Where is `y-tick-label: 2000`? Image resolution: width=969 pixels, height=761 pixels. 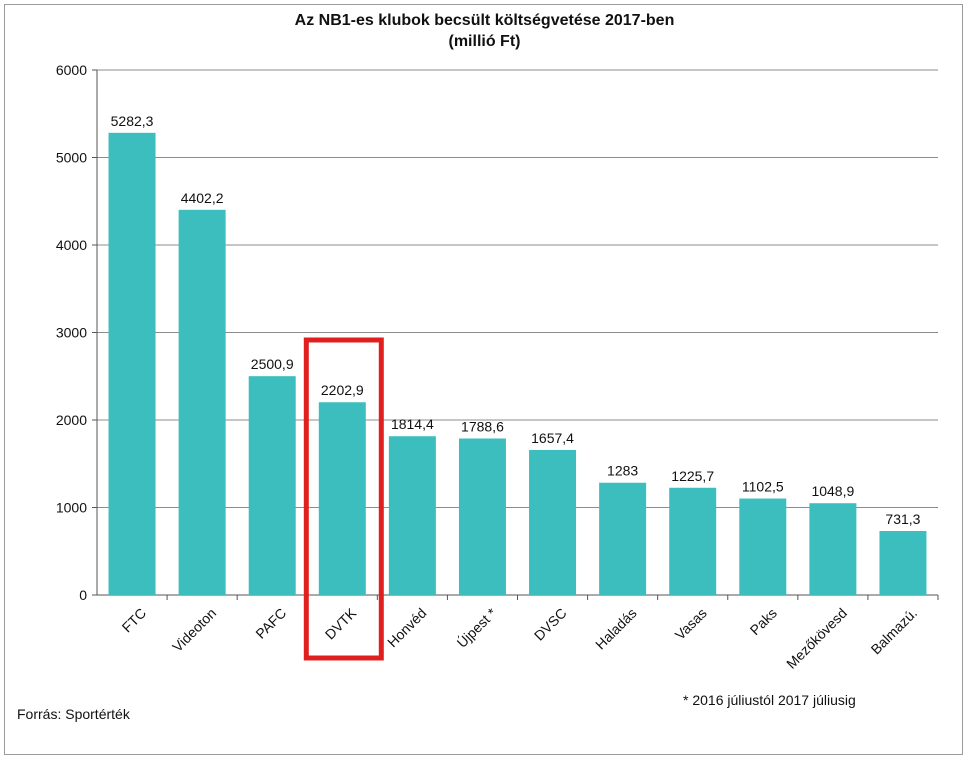
y-tick-label: 2000 is located at coordinates (71, 420).